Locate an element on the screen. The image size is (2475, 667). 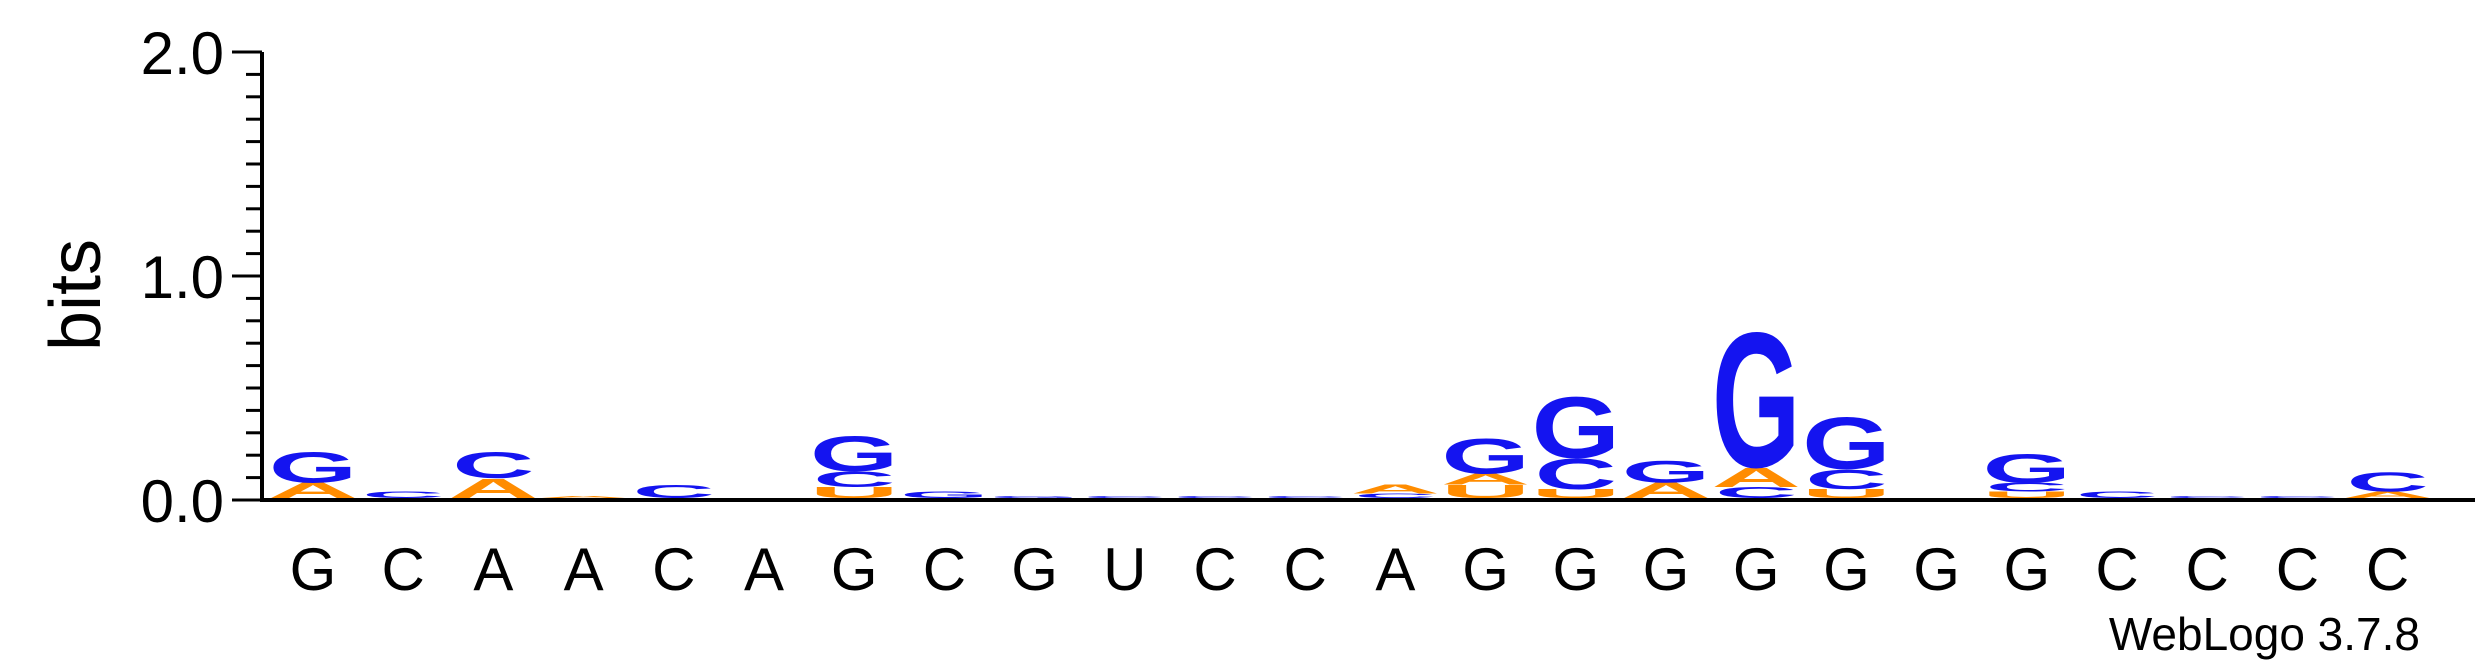
logo-column: UAG is located at coordinates (1486, 465).